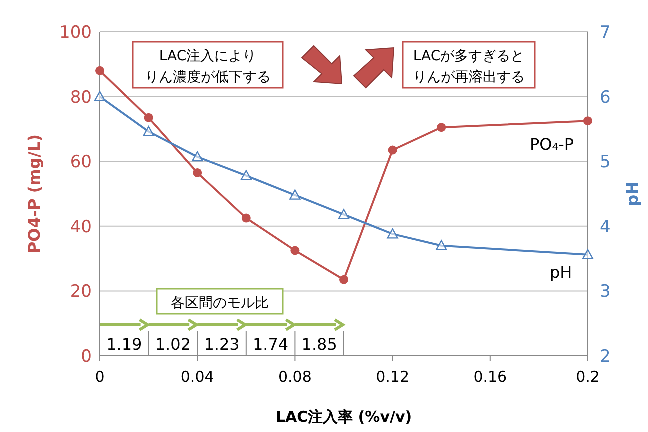  What do you see at coordinates (81, 162) in the screenshot?
I see `y-tick-label: 60` at bounding box center [81, 162].